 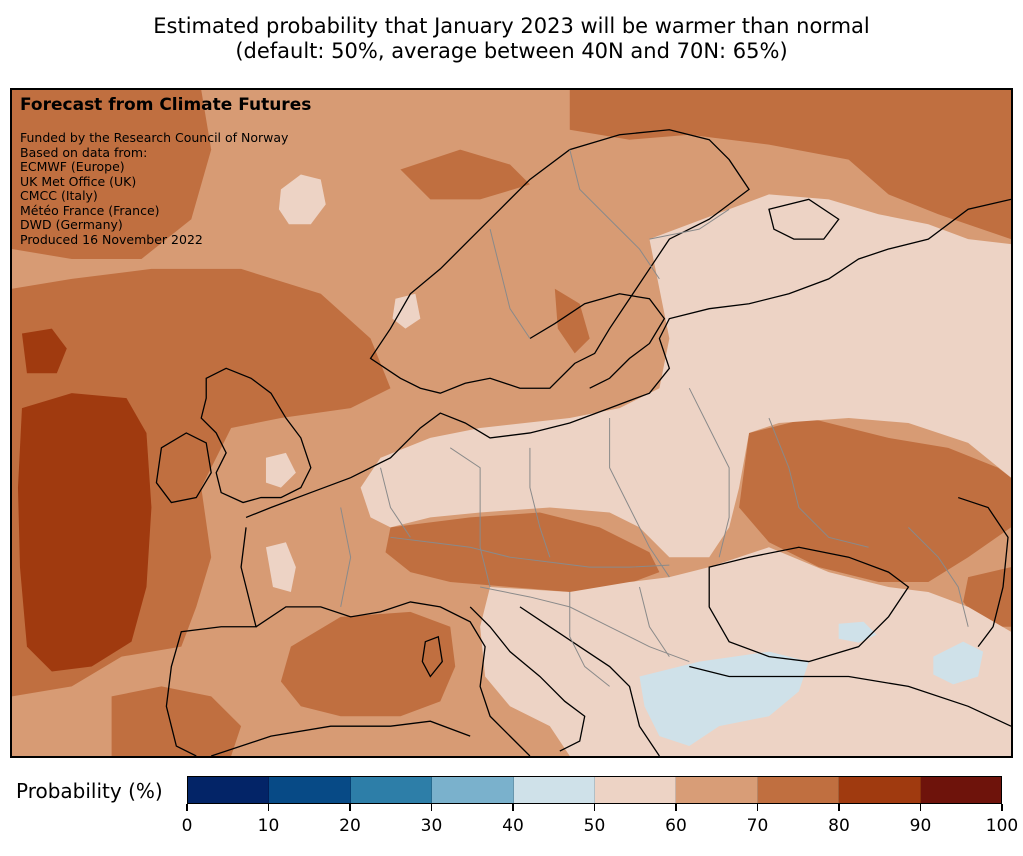 I want to click on info-line-based-on: Based on data from:, so click(x=84, y=152).